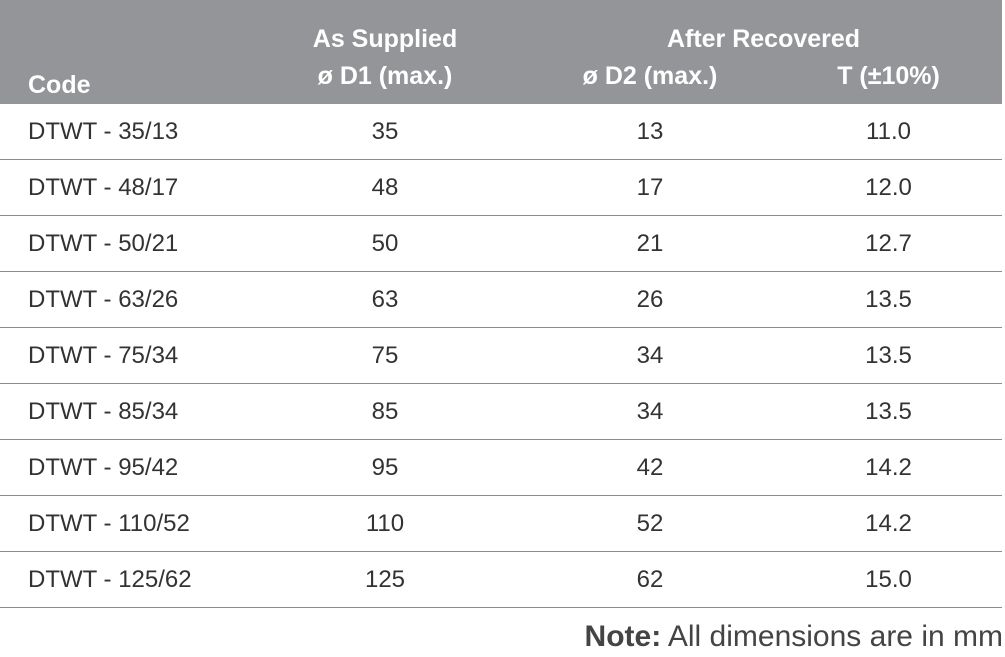 The height and width of the screenshot is (657, 1005). I want to click on note-text: All dimensions are in mm, so click(832, 636).